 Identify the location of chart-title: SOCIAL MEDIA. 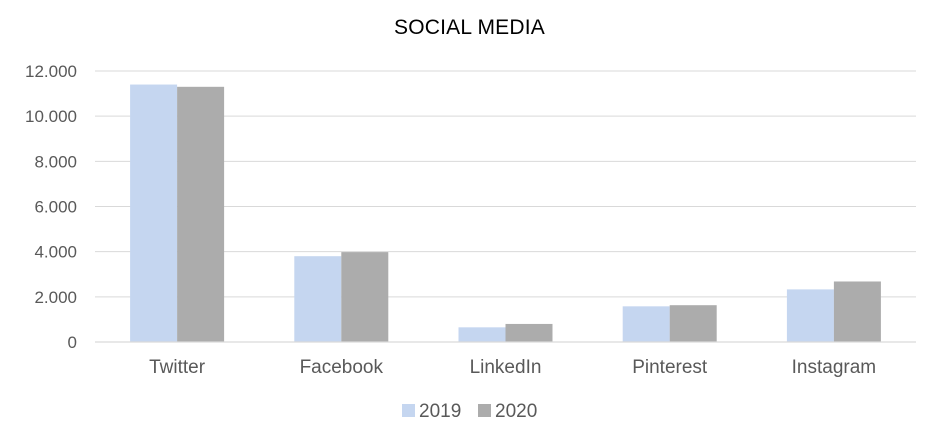
(469, 27).